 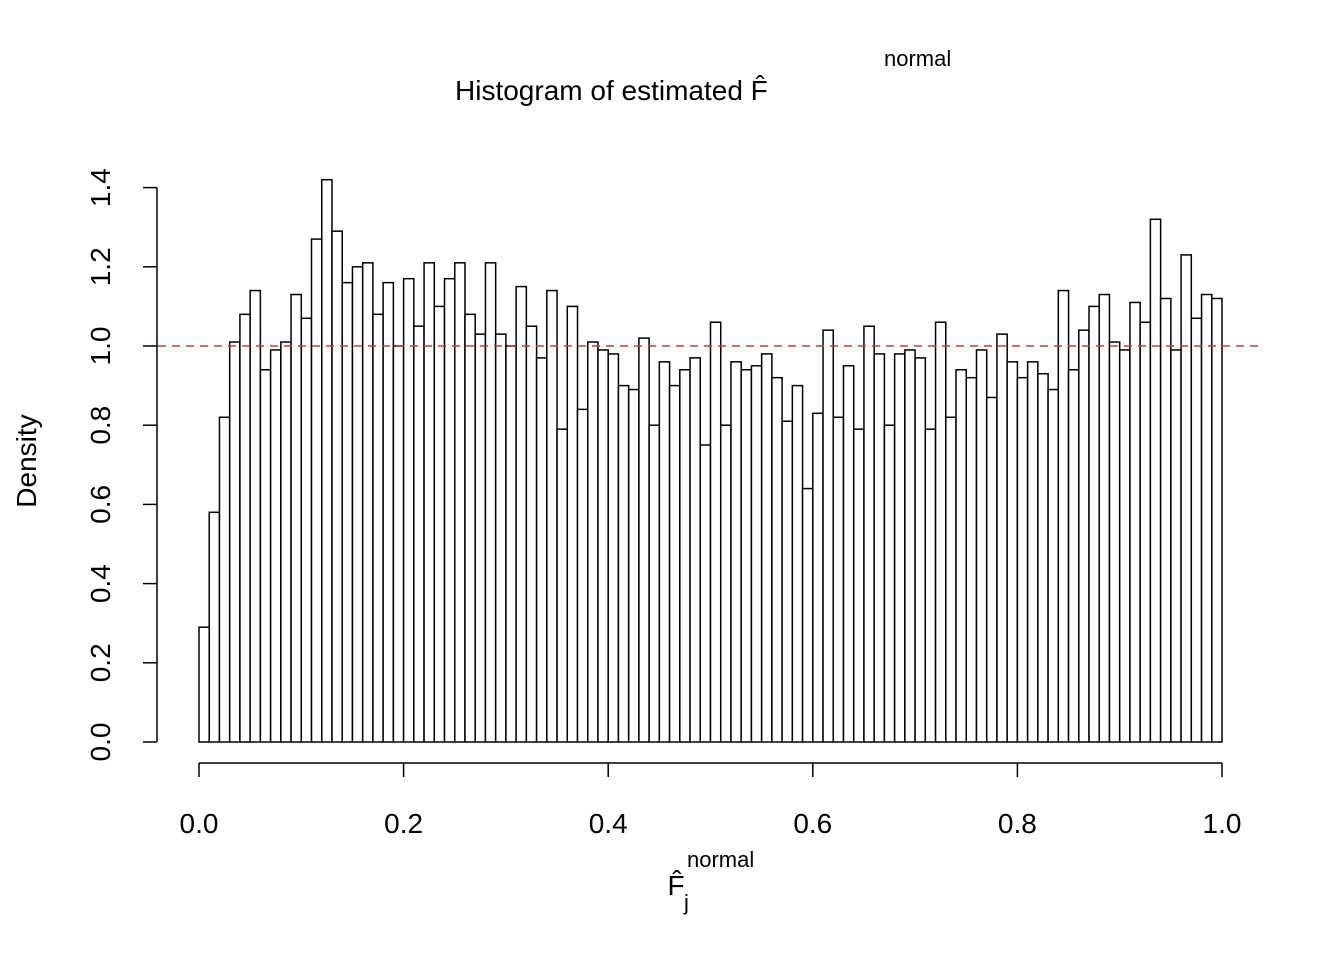 What do you see at coordinates (917, 58) in the screenshot?
I see `chart-title-superscript: normal` at bounding box center [917, 58].